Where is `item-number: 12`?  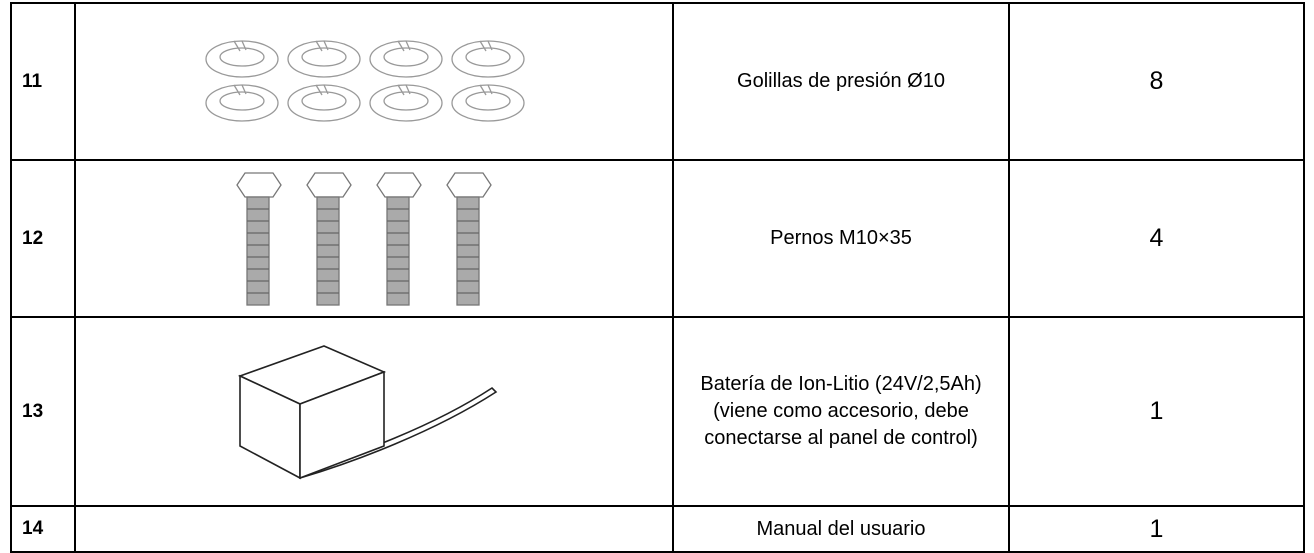 item-number: 12 is located at coordinates (43, 238).